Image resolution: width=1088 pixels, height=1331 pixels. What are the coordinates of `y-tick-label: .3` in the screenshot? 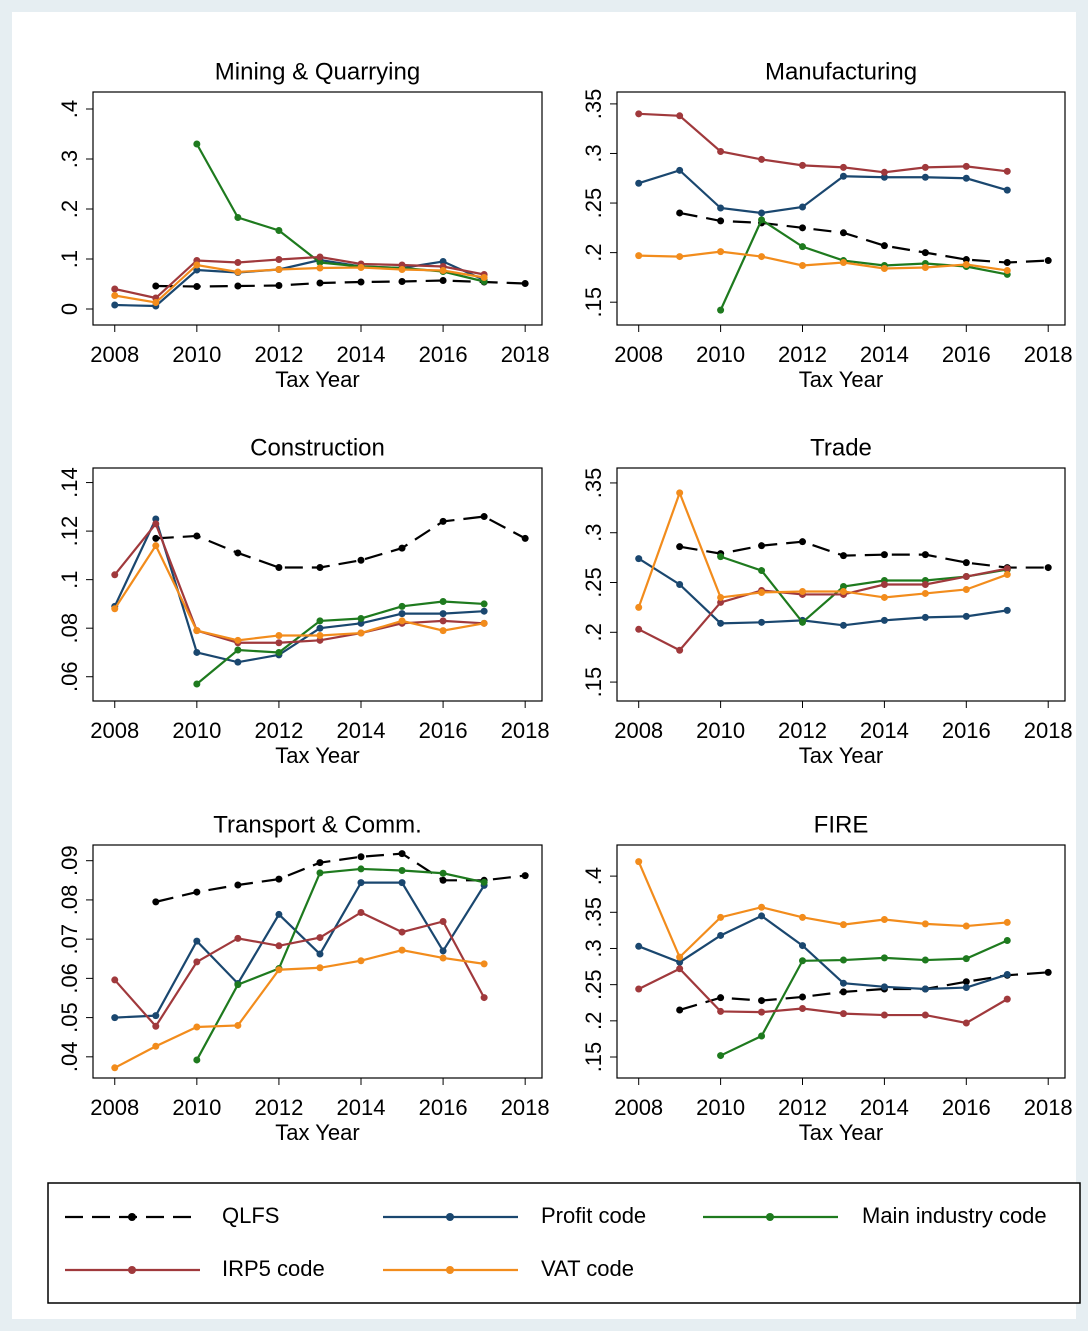 It's located at (593, 533).